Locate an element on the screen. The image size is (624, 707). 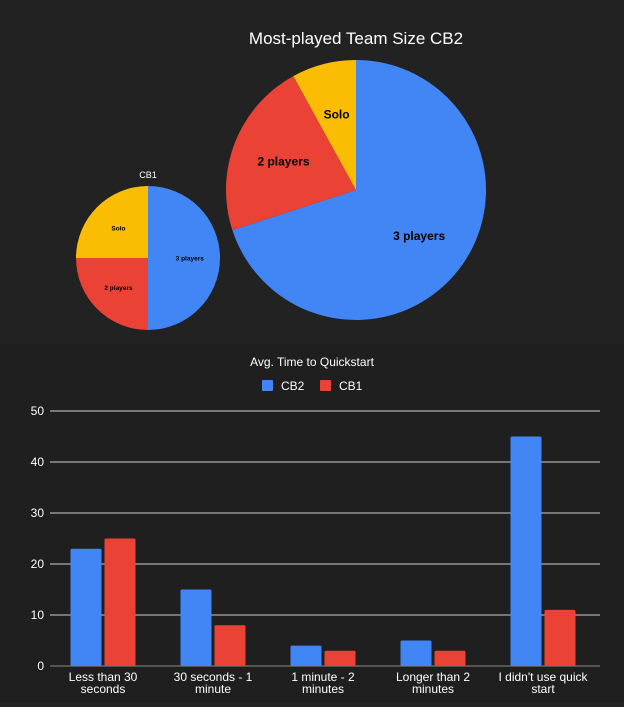
y-tick-label: 10 is located at coordinates (38, 615).